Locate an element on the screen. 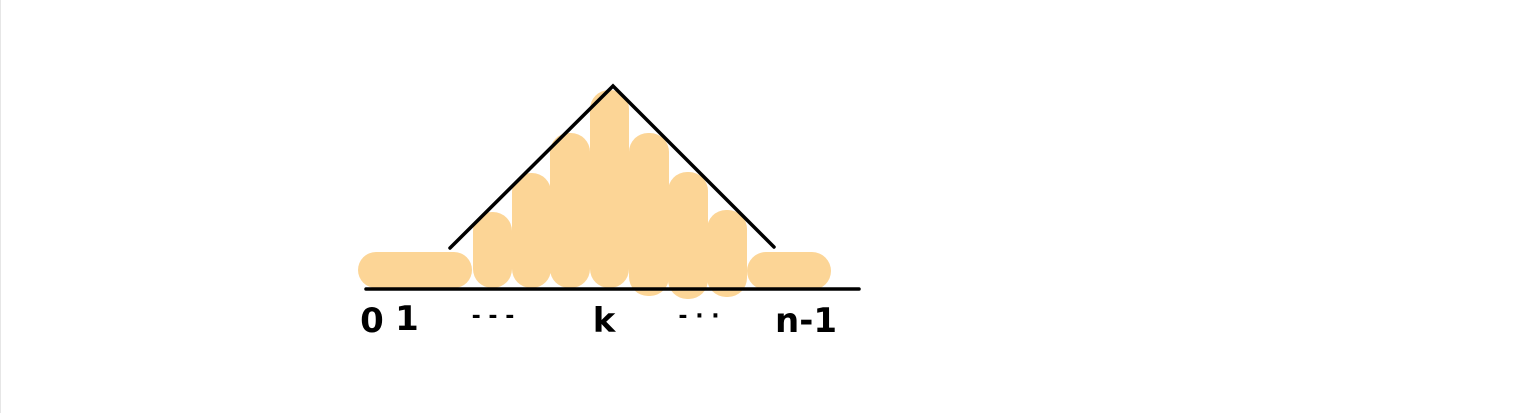 The width and height of the screenshot is (1536, 413). pyramid-outline is located at coordinates (612, 166).